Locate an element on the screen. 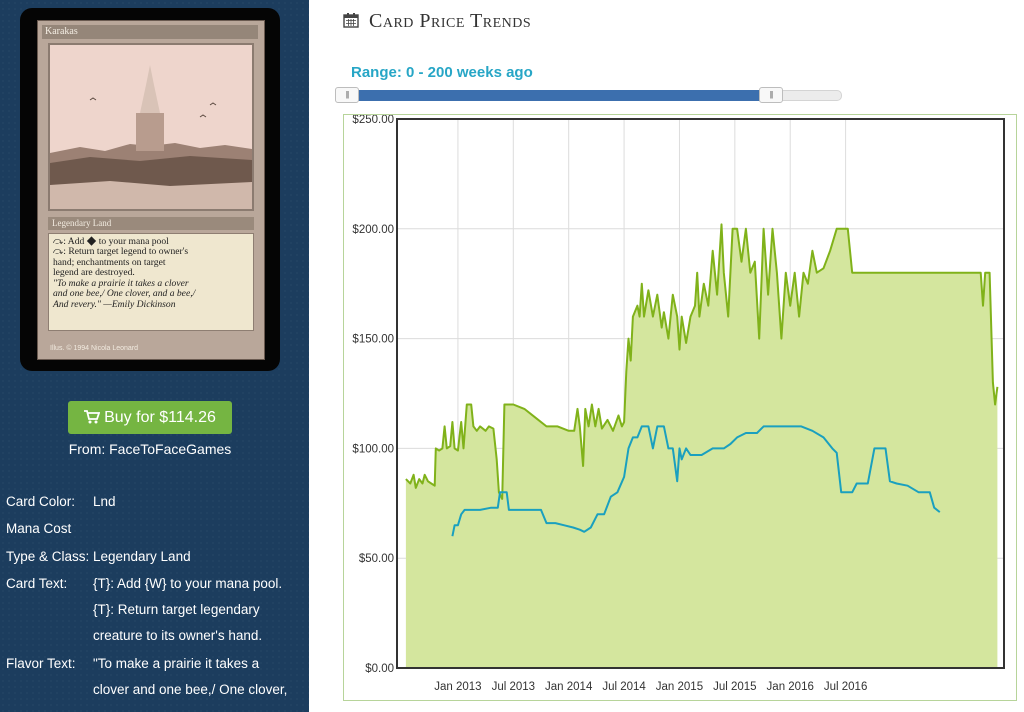 This screenshot has width=1024, height=712. seller-info: From: FaceToFaceGames is located at coordinates (150, 449).